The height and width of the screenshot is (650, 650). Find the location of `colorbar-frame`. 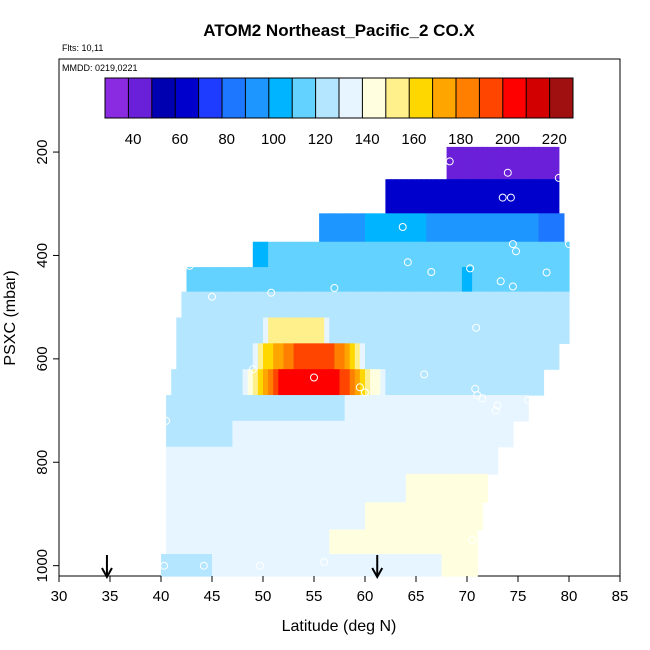

colorbar-frame is located at coordinates (339, 98).